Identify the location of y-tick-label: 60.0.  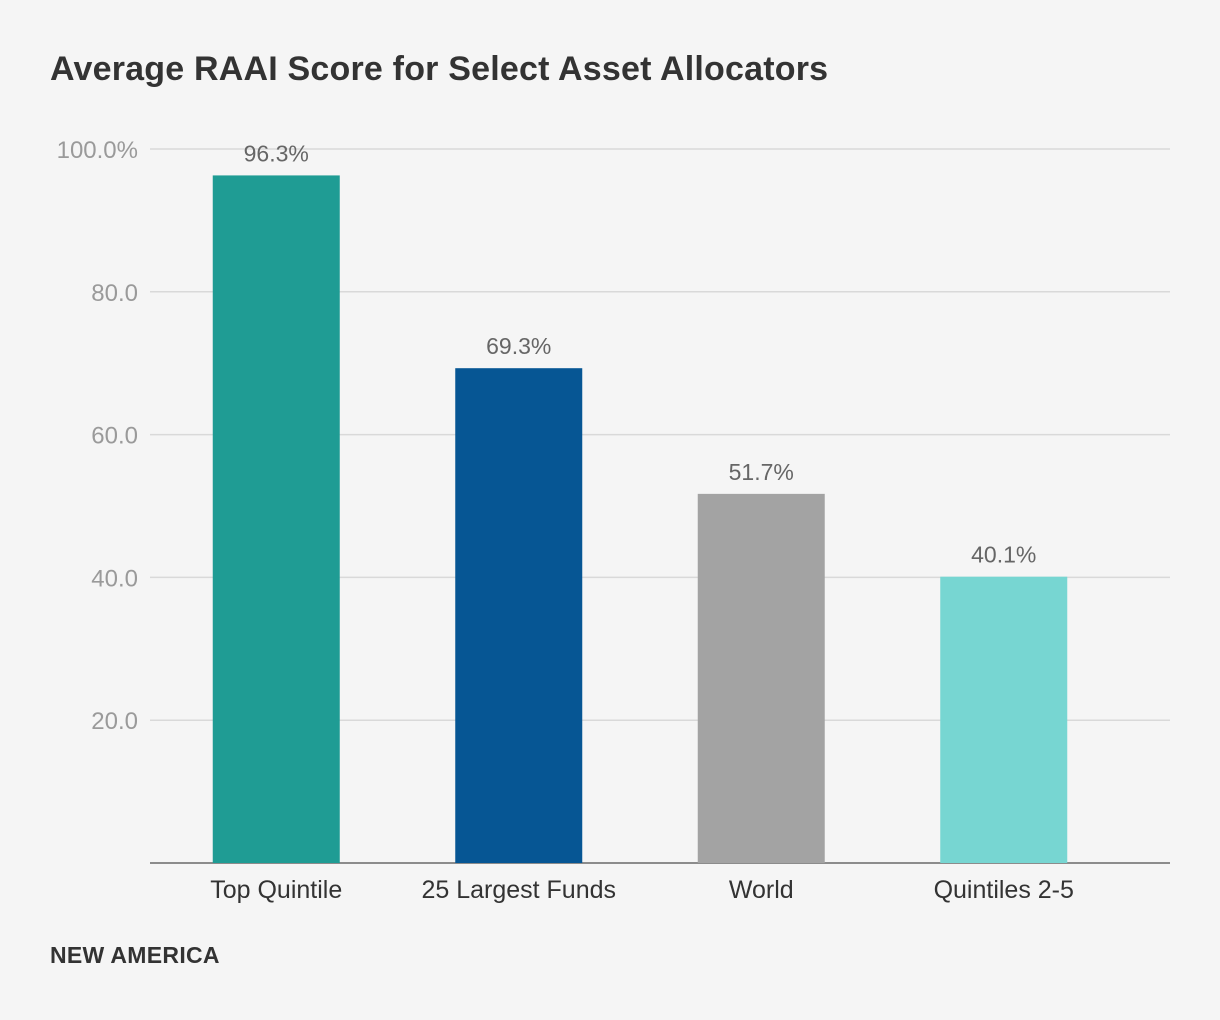
(114, 436).